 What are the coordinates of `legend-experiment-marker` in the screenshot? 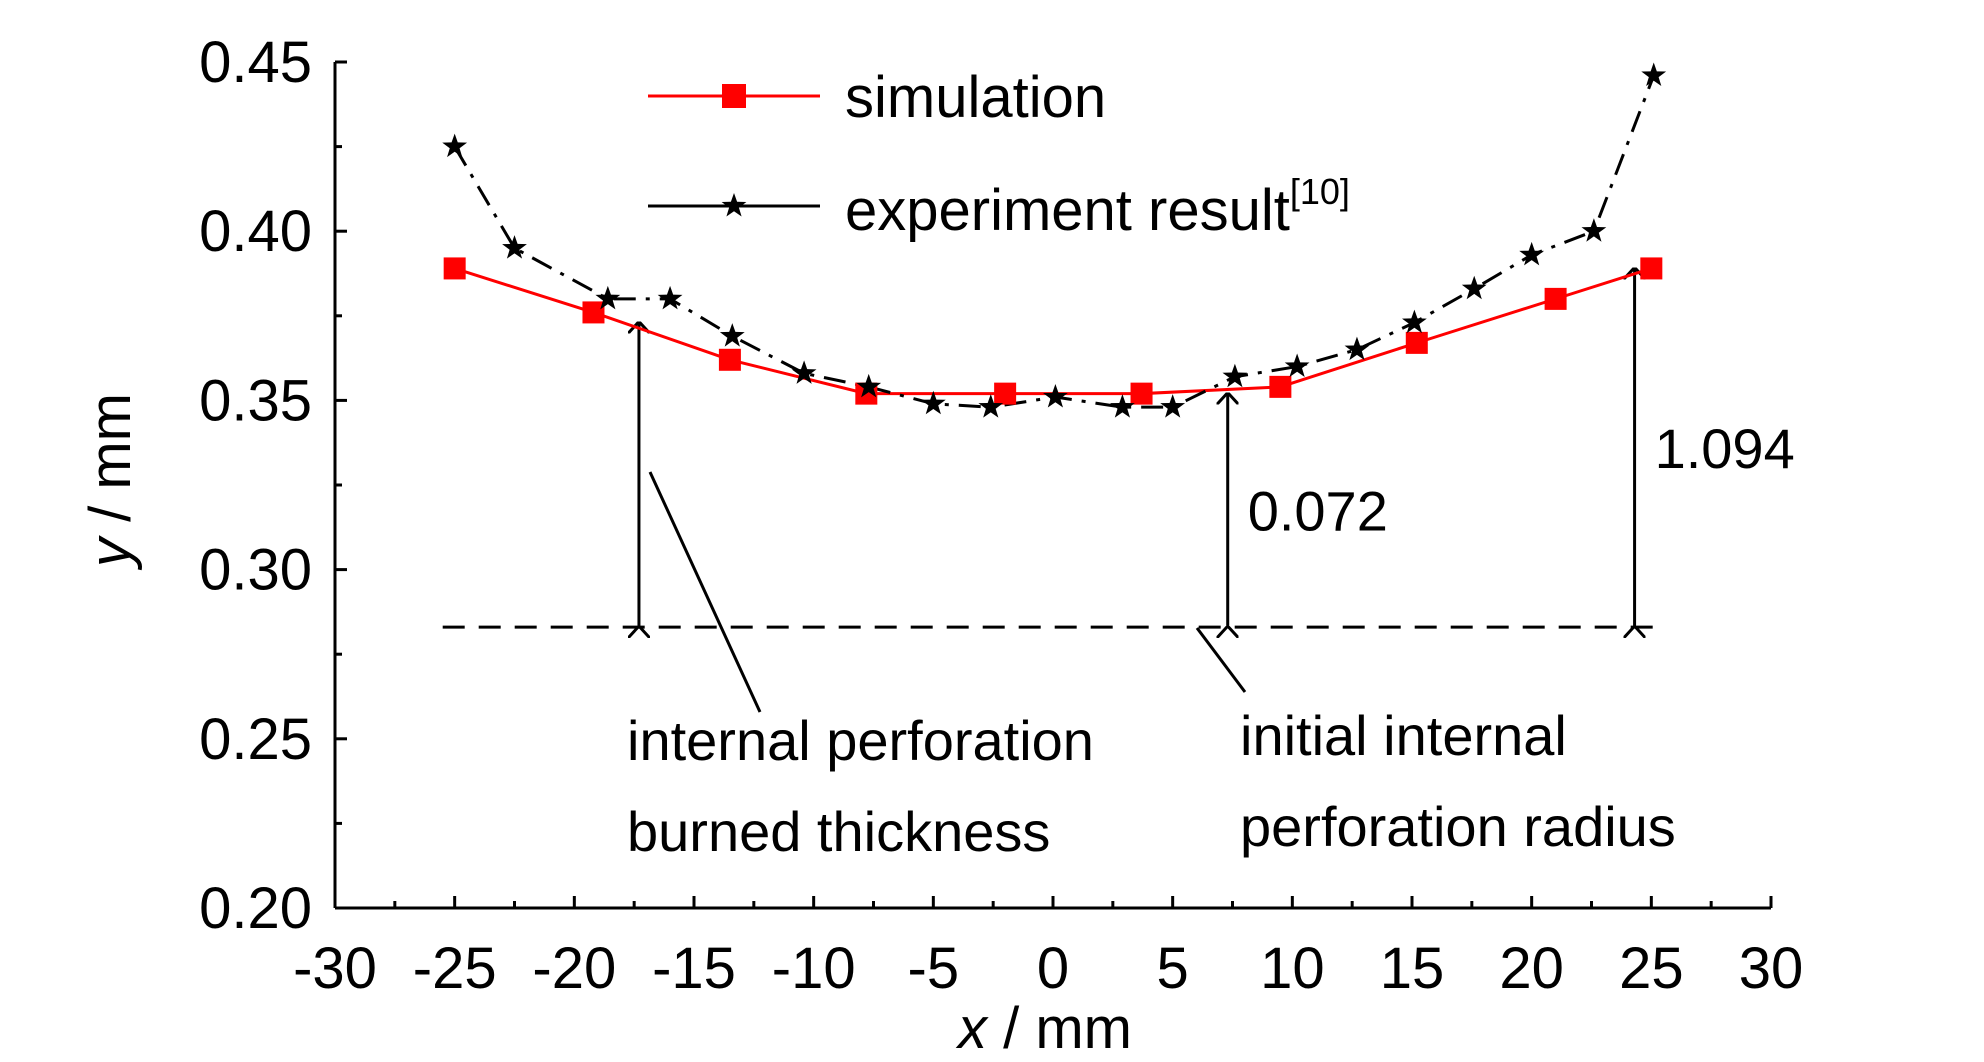 It's located at (734, 205).